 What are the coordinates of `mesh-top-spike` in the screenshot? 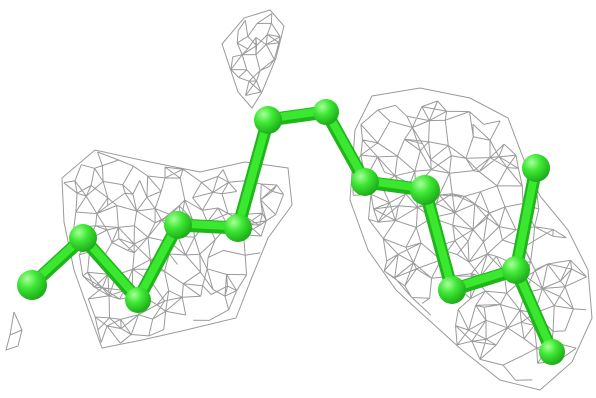 It's located at (253, 59).